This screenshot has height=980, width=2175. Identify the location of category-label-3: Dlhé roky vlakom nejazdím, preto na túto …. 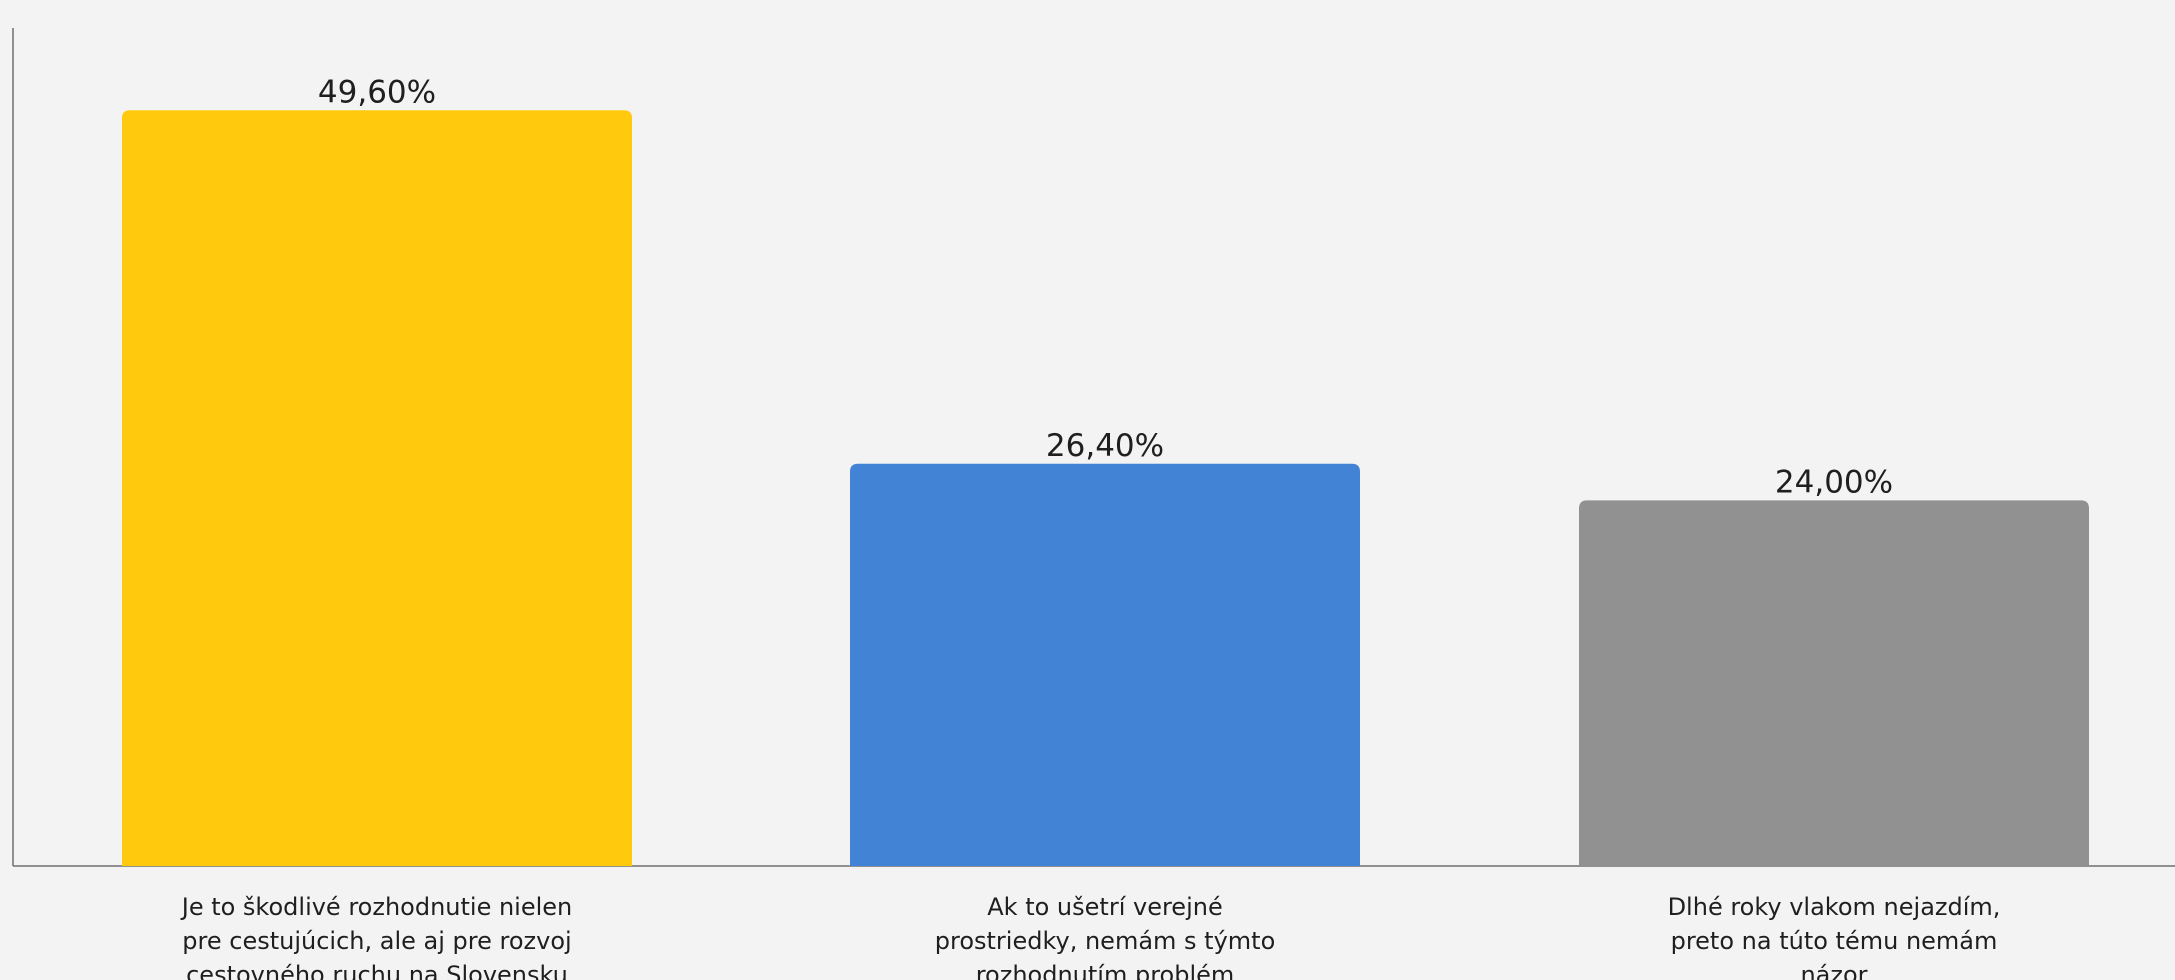
(1834, 936).